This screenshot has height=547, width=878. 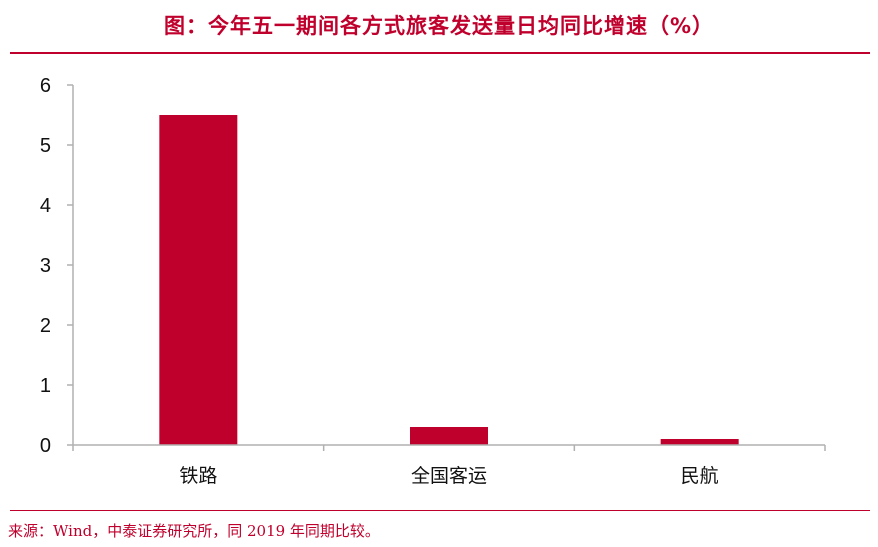 What do you see at coordinates (45, 386) in the screenshot?
I see `y-tick-label: 1` at bounding box center [45, 386].